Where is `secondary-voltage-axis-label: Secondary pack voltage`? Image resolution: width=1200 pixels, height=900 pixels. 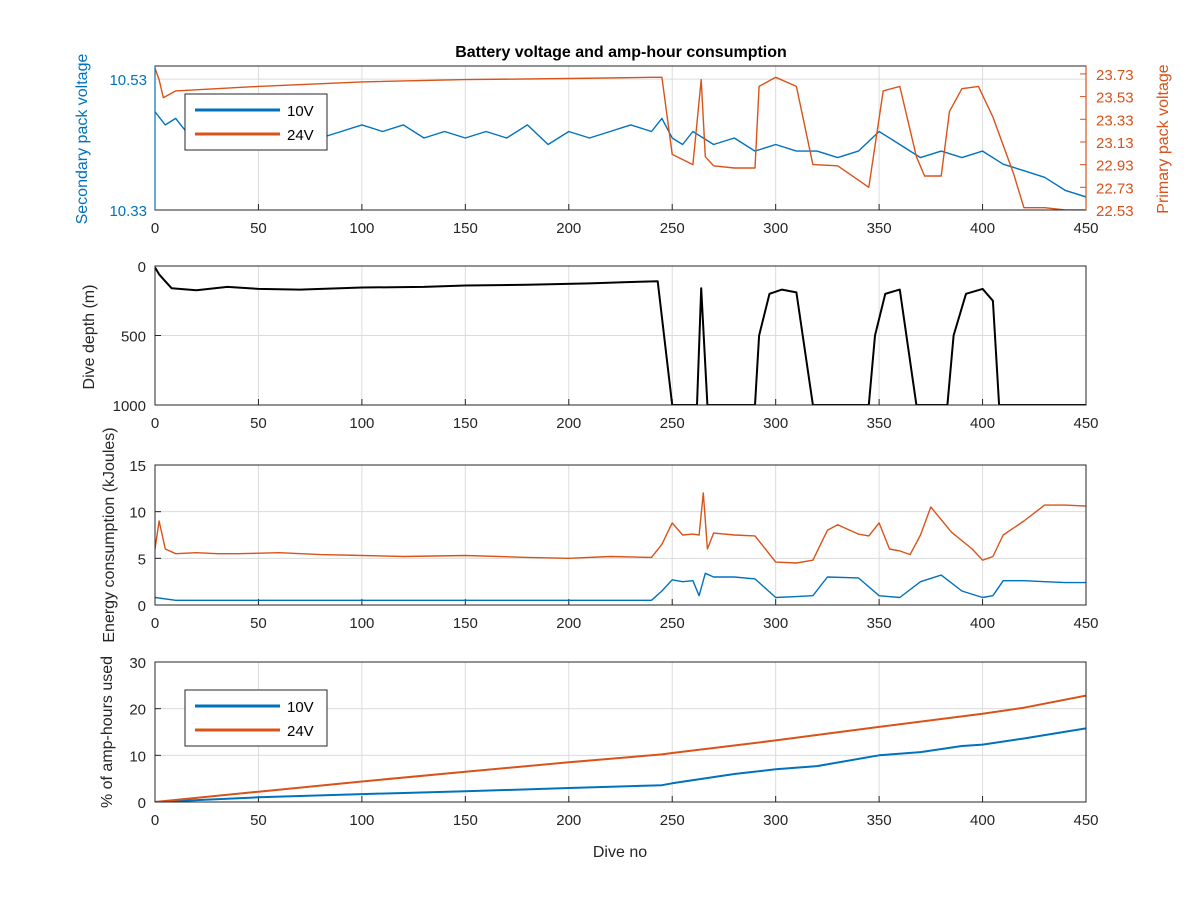 secondary-voltage-axis-label: Secondary pack voltage is located at coordinates (82, 139).